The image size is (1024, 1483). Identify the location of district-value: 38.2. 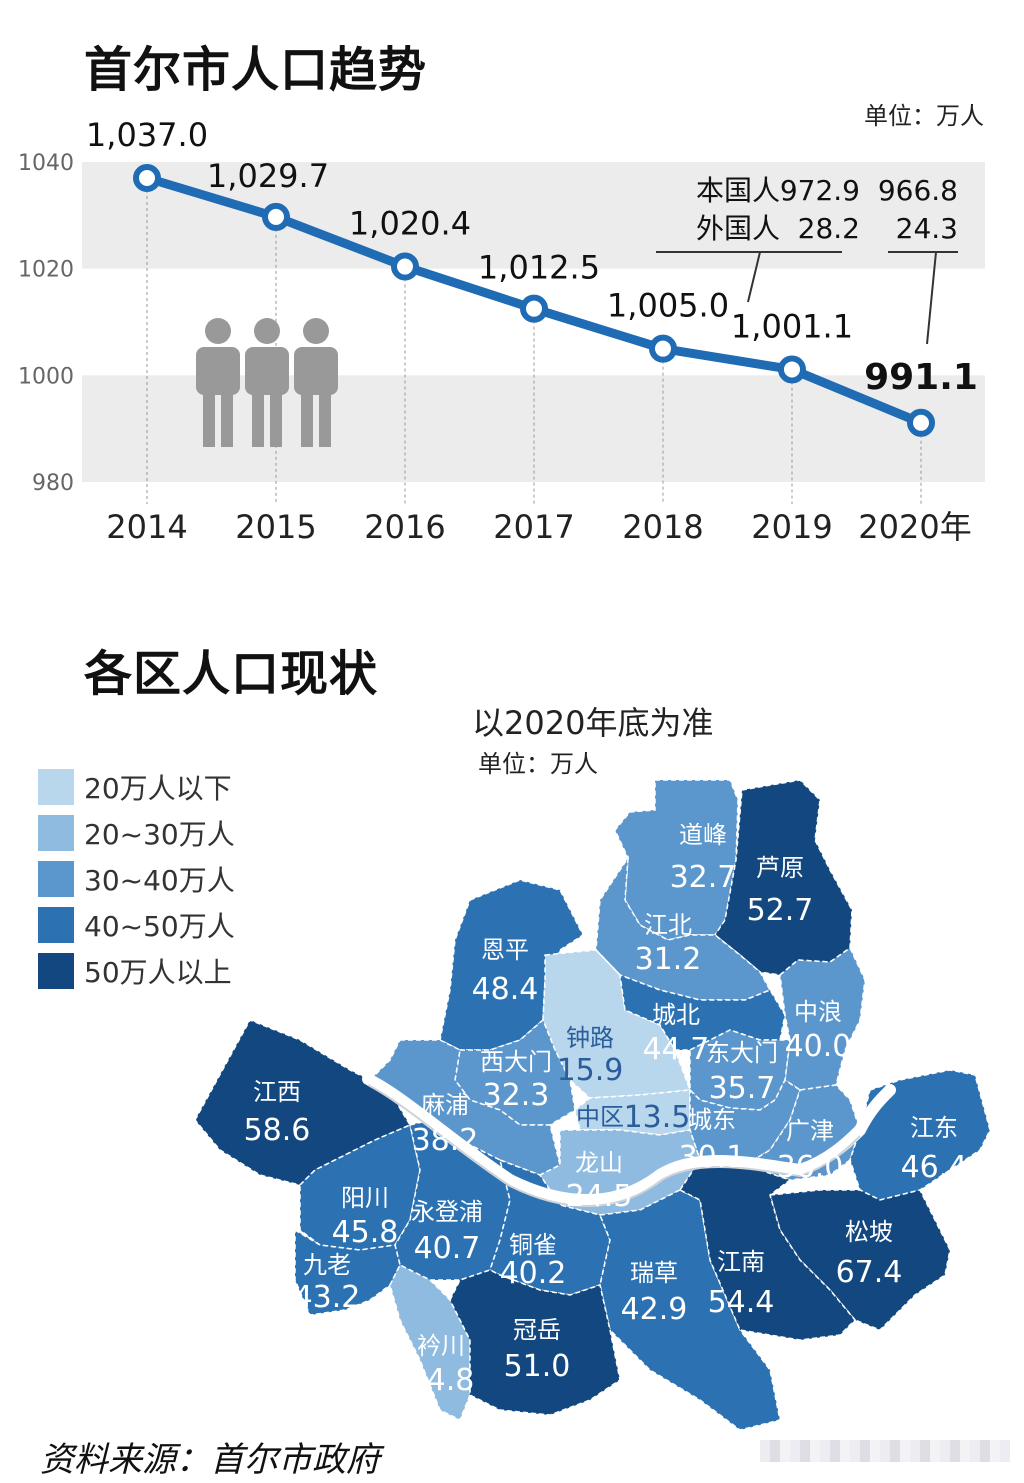
(445, 1140).